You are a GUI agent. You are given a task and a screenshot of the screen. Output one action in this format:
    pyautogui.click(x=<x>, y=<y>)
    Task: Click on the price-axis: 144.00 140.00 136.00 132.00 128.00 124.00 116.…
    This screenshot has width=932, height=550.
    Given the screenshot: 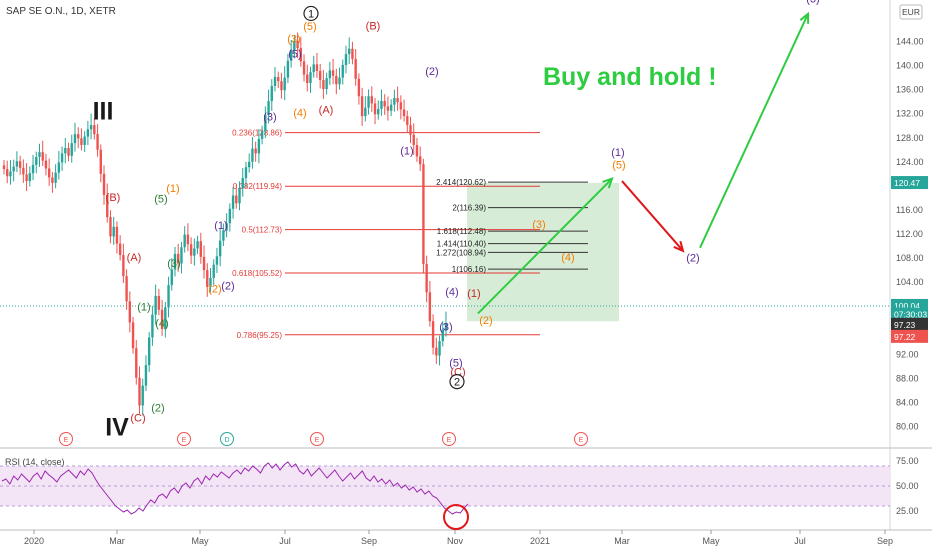 What is the action you would take?
    pyautogui.click(x=909, y=234)
    